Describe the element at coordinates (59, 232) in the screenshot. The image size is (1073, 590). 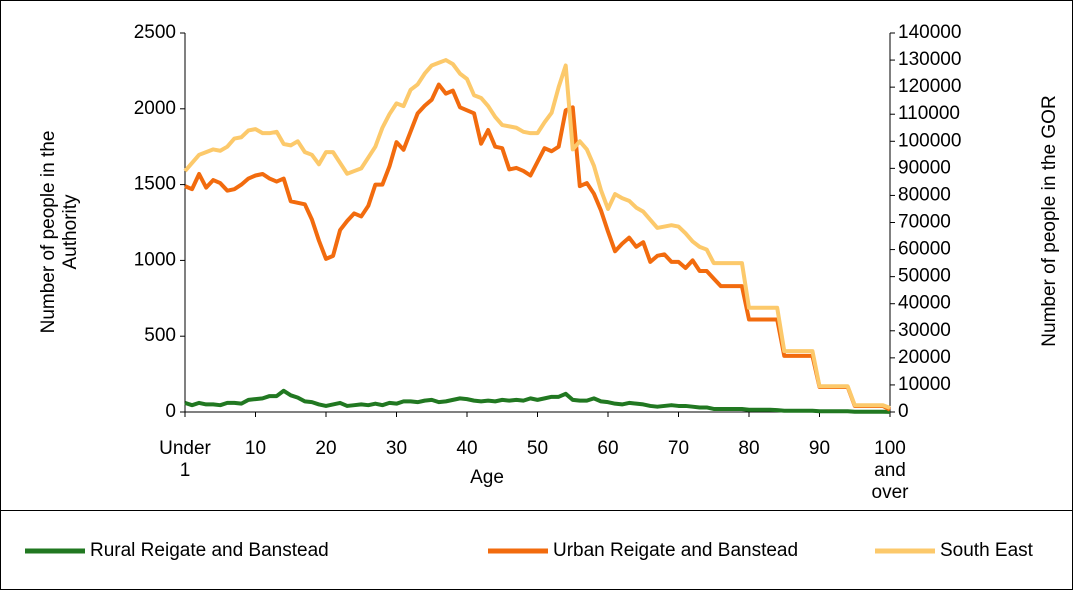
I see `y-axis-title: Number of people in the Authority` at that location.